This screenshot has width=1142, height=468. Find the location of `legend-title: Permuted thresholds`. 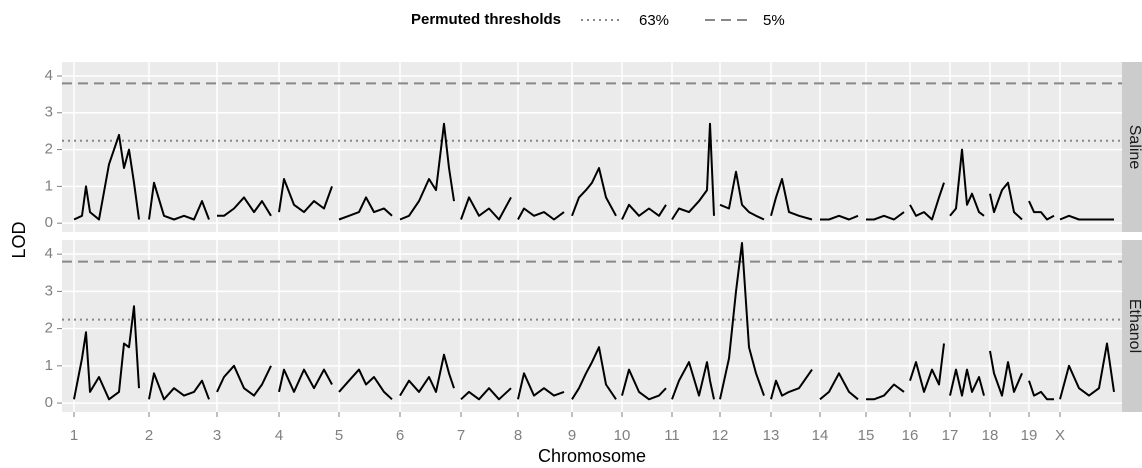

legend-title: Permuted thresholds is located at coordinates (486, 19).